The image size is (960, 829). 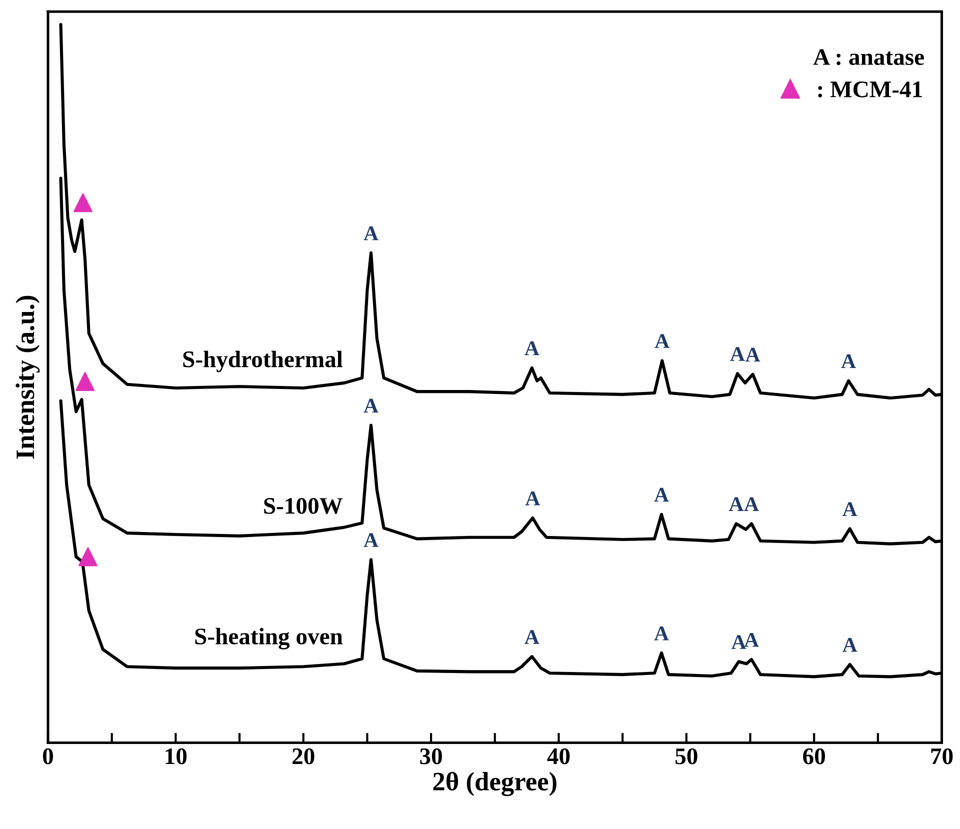 I want to click on x-tick-label: 20, so click(x=303, y=756).